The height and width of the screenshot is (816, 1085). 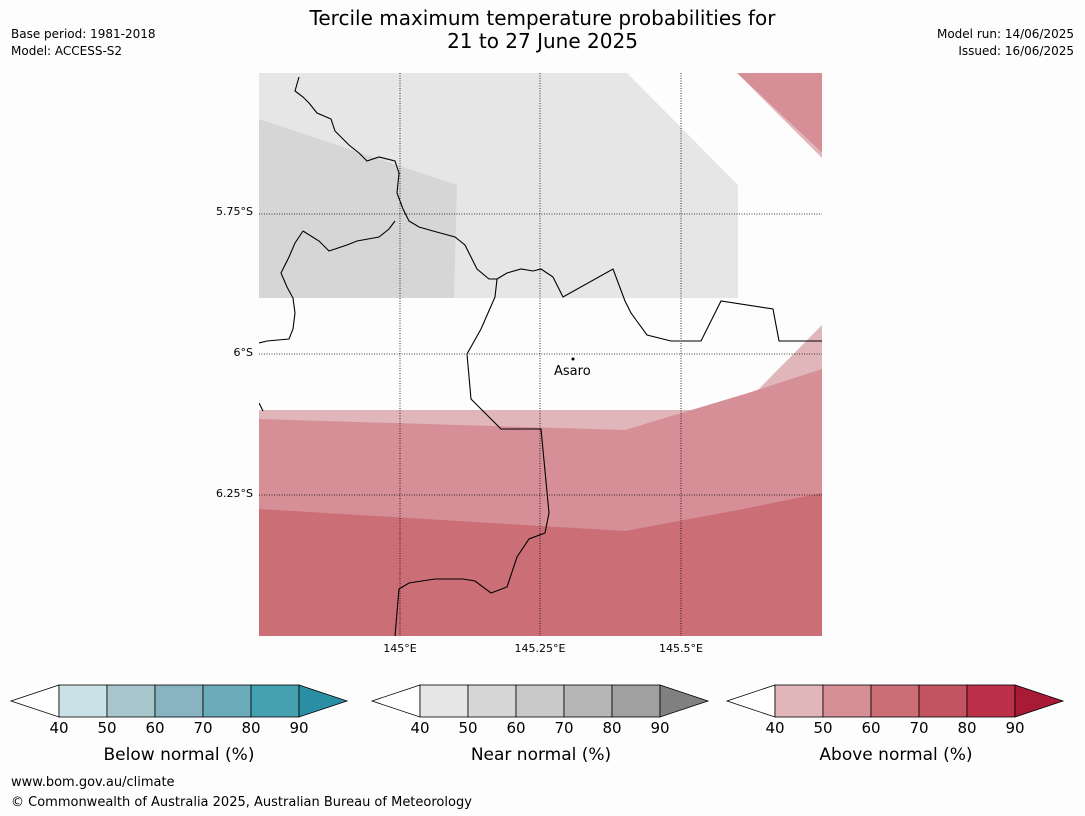 I want to click on title-line-2: 21 to 27 June 2025, so click(x=542, y=41).